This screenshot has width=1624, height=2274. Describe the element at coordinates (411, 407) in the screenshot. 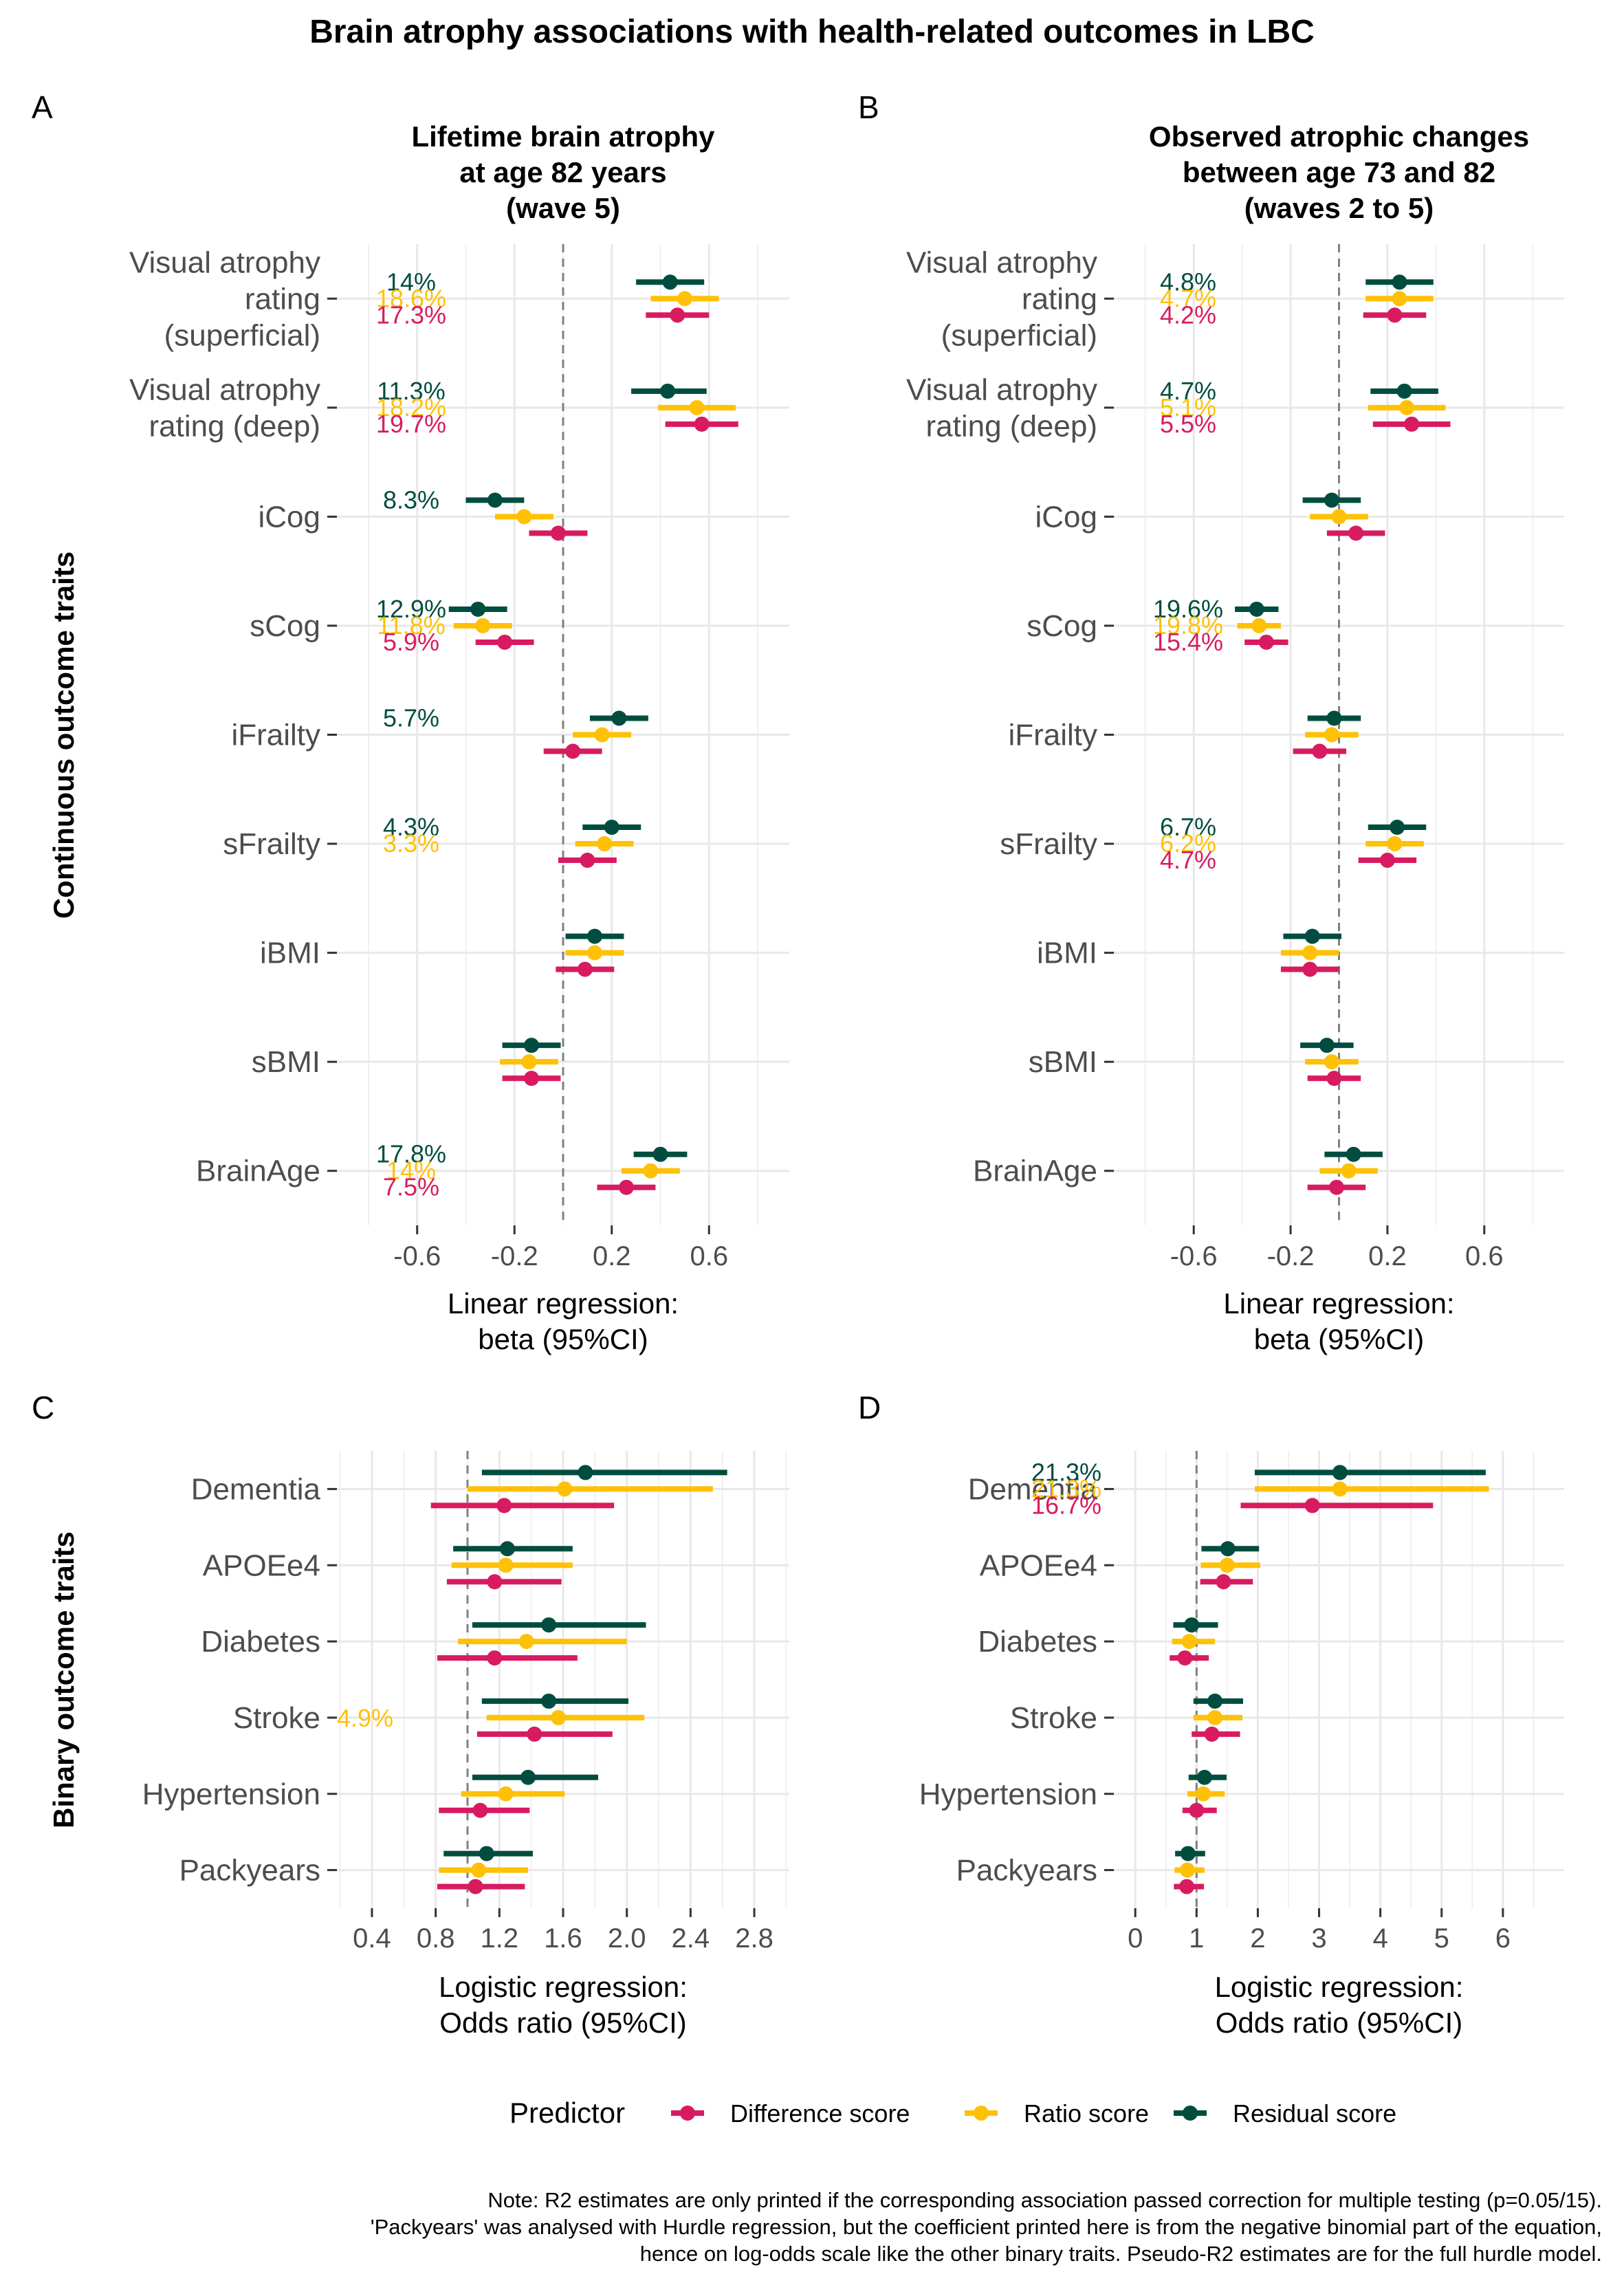

I see `r2-label: 18.2%` at that location.